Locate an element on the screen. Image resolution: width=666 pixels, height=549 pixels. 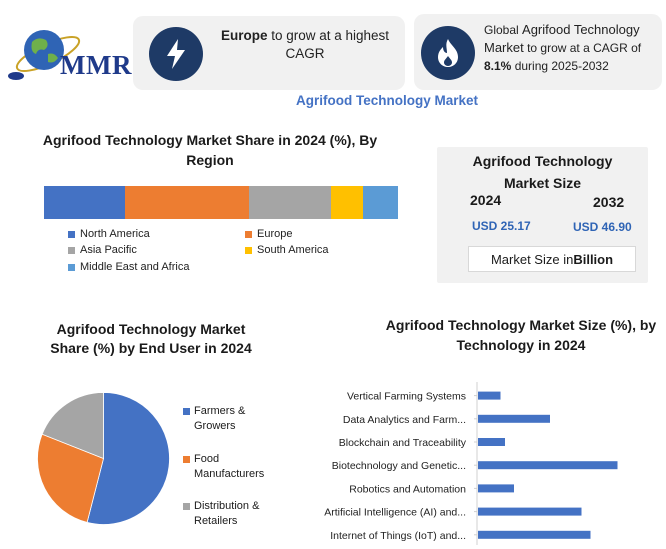
legend-item-distribution-retailers: Distribution & Retailers is located at coordinates (221, 514).